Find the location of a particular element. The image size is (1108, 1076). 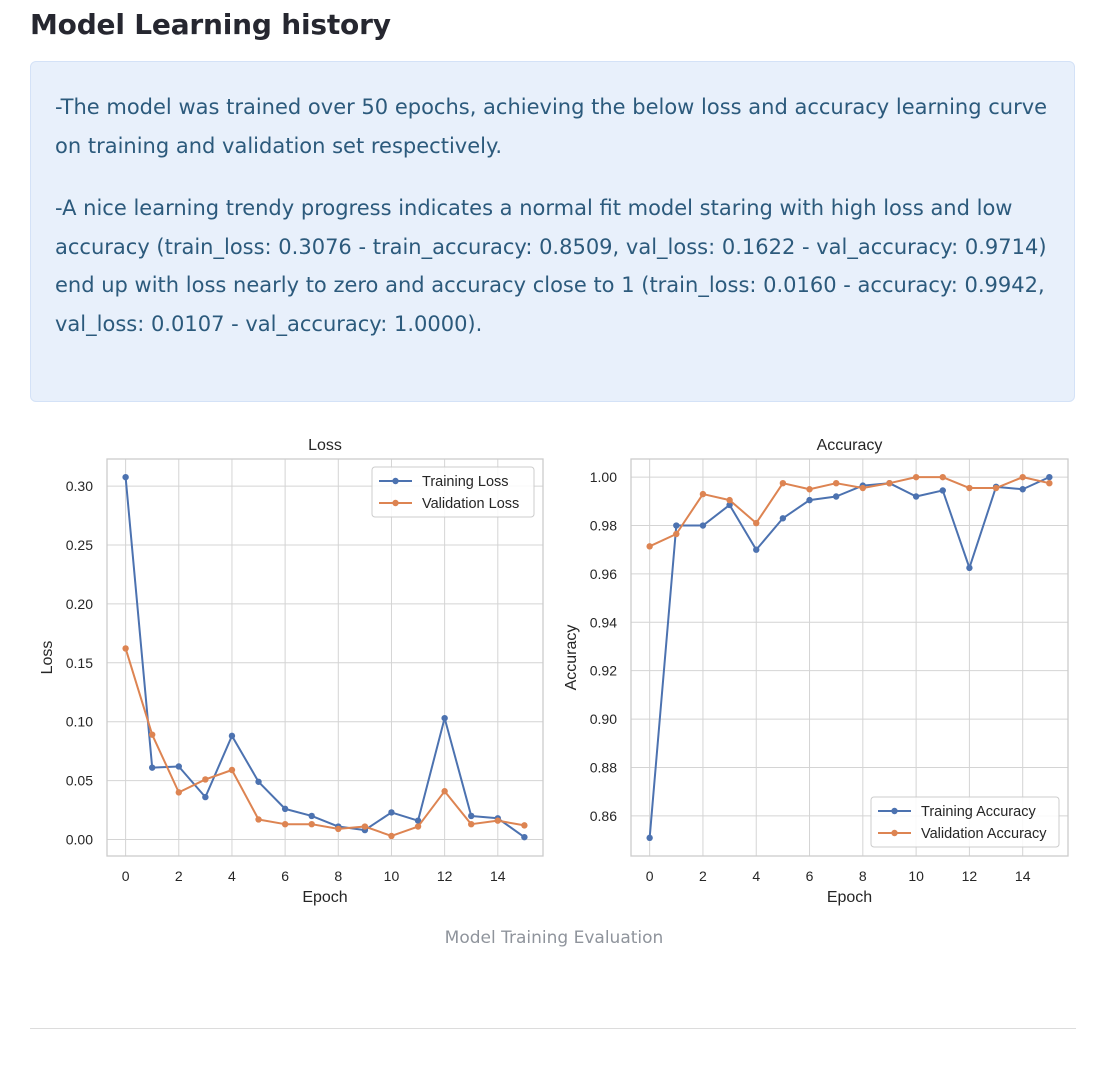

accuracy-ytick-label: 0.90 is located at coordinates (603, 719).